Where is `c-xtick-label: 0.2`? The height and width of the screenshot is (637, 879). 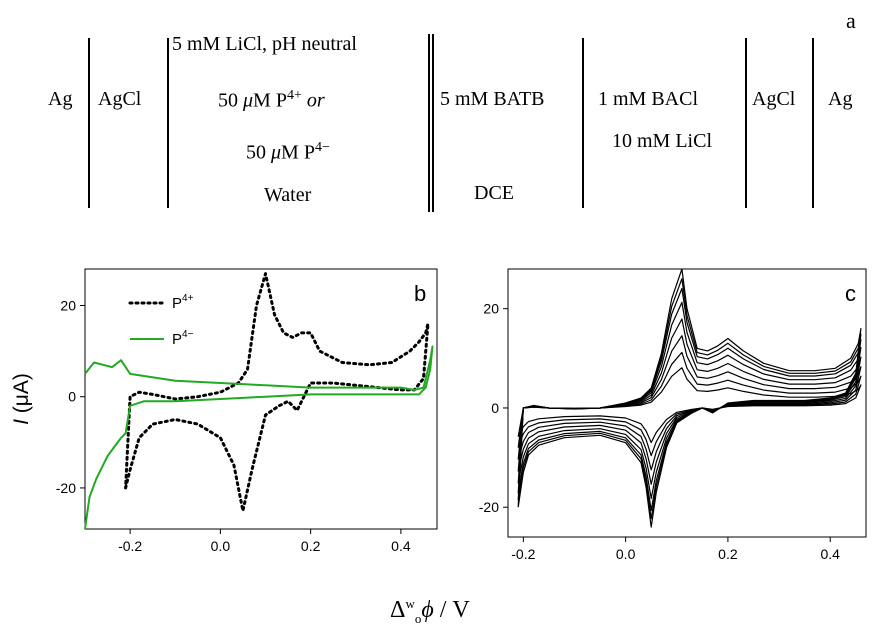 c-xtick-label: 0.2 is located at coordinates (728, 554).